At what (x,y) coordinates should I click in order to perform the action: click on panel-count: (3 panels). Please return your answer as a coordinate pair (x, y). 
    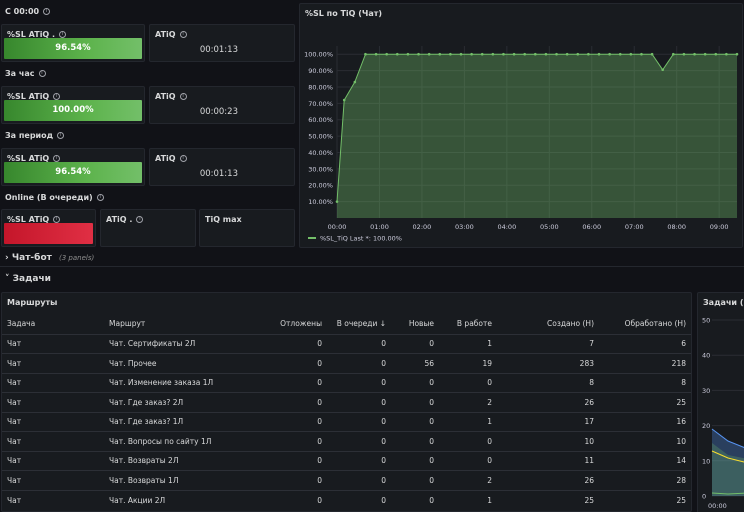
    Looking at the image, I should click on (76, 258).